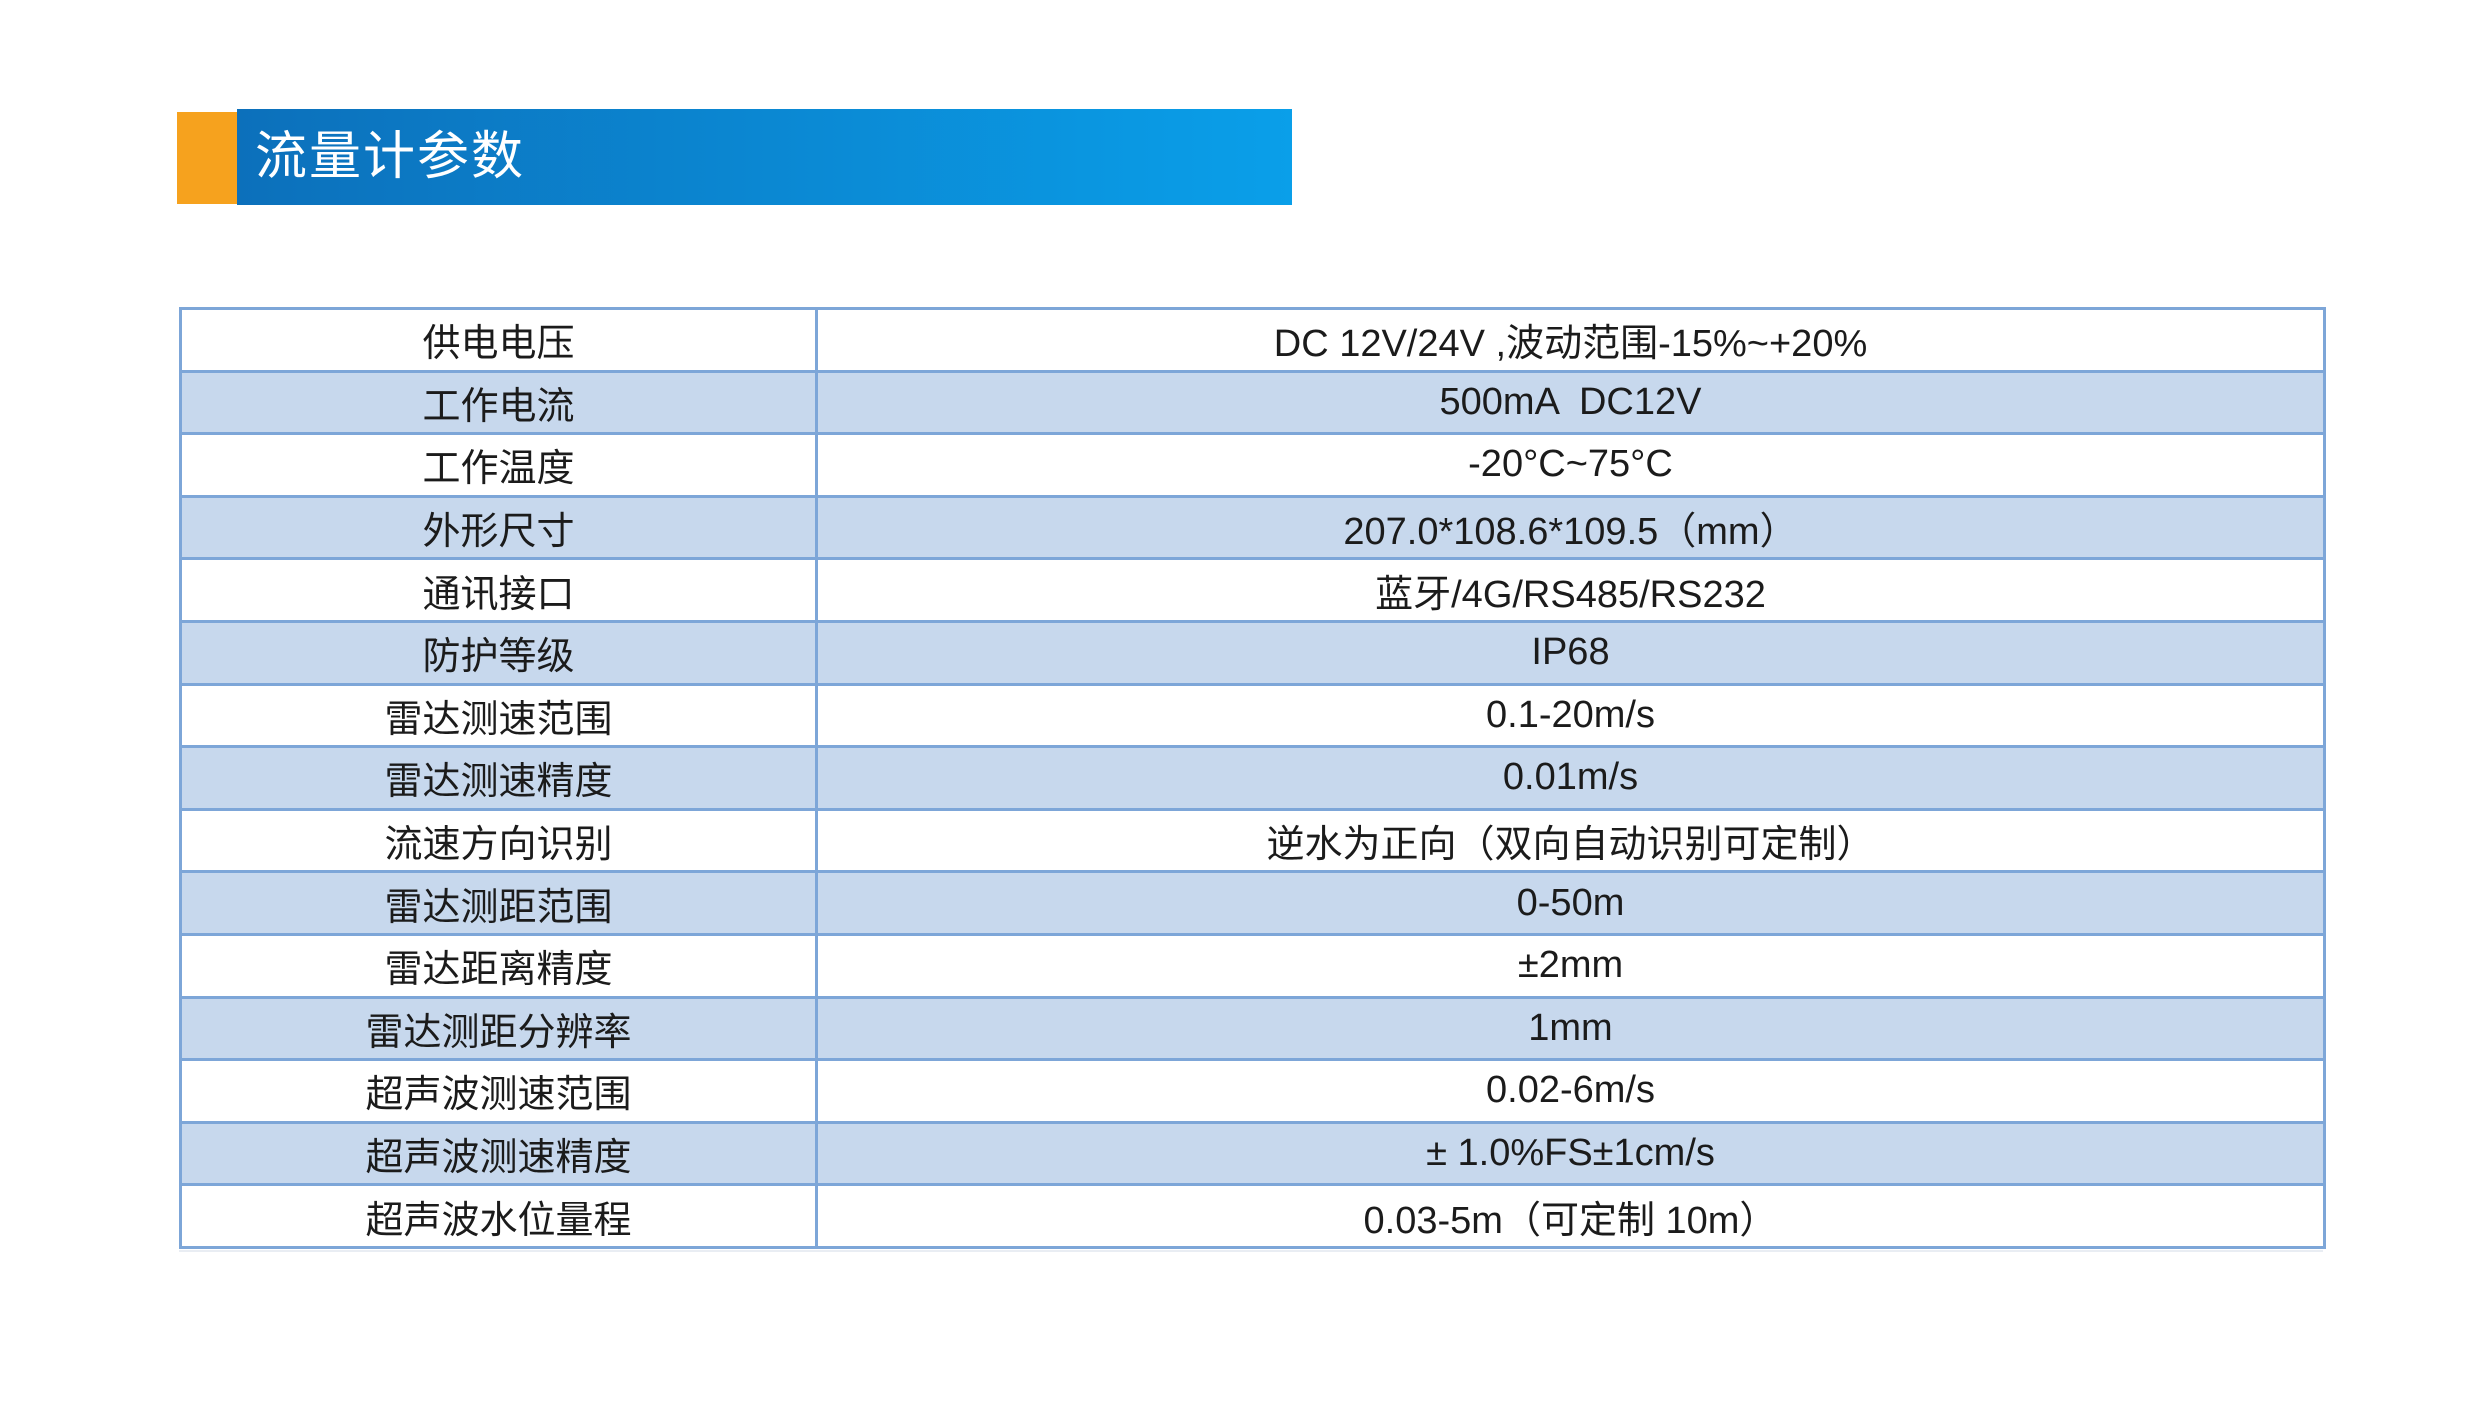  I want to click on table-row: 防护等级 IP68, so click(1252, 652).